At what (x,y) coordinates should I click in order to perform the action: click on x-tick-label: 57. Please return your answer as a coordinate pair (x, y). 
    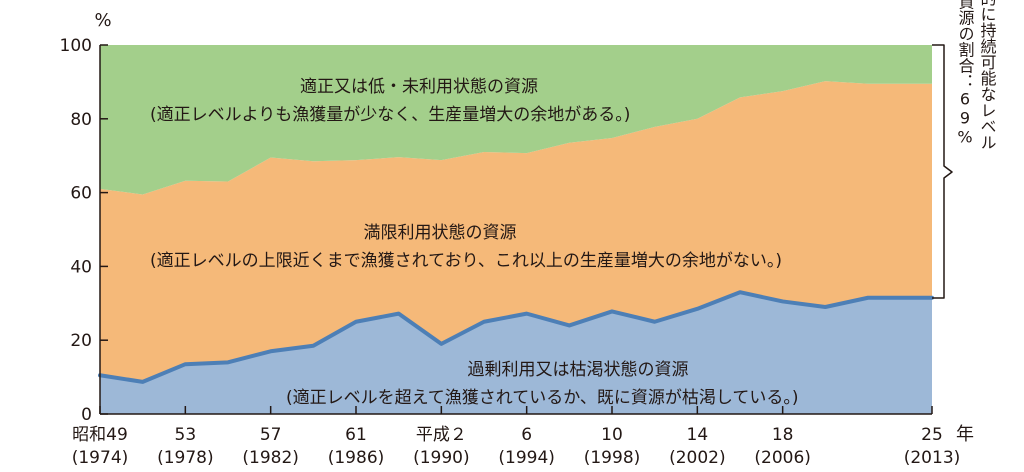
    Looking at the image, I should click on (271, 435).